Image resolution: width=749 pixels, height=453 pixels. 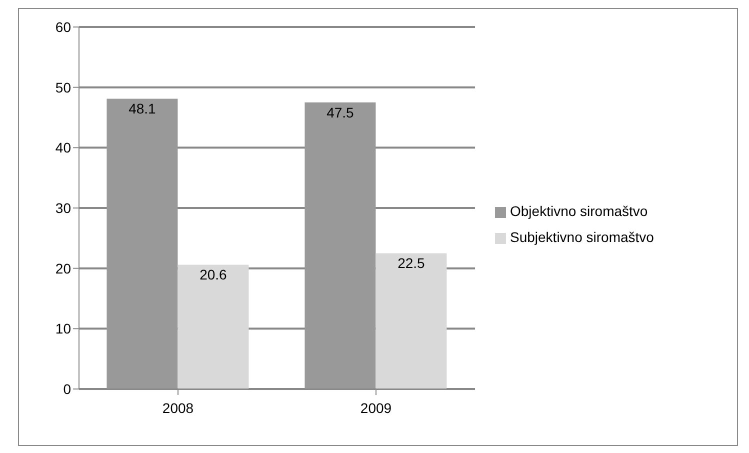 I want to click on legend-label: Subjektivno siromaštvo, so click(x=582, y=237).